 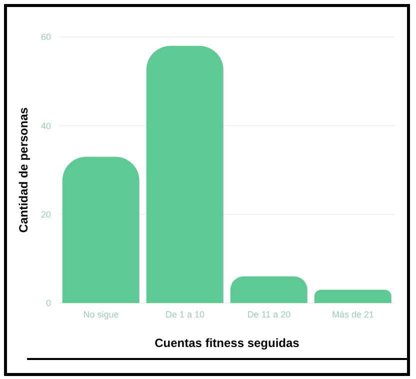 What do you see at coordinates (185, 314) in the screenshot?
I see `x-tick-label: De 1 a 10` at bounding box center [185, 314].